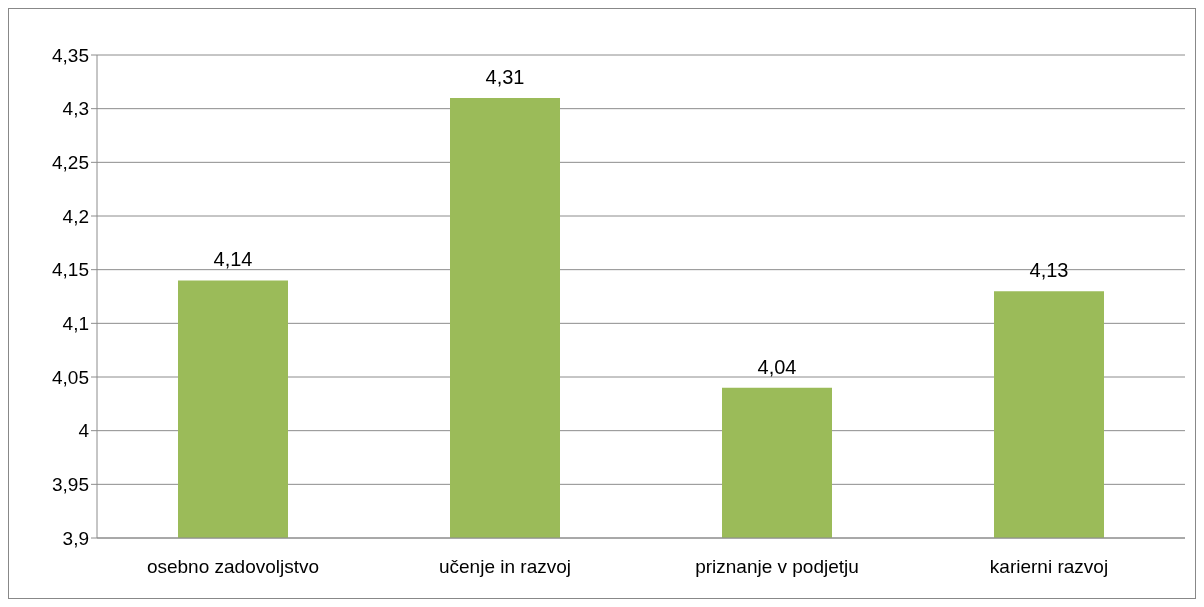  What do you see at coordinates (505, 567) in the screenshot?
I see `x-tick-label: učenje in razvoj` at bounding box center [505, 567].